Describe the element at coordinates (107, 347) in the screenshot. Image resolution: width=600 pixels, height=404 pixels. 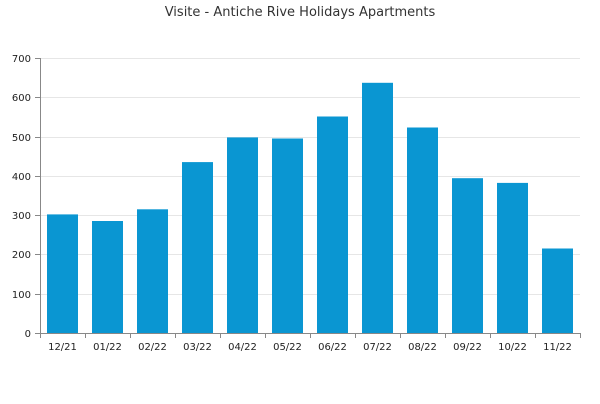
I see `x-tick-label: 01/22` at that location.